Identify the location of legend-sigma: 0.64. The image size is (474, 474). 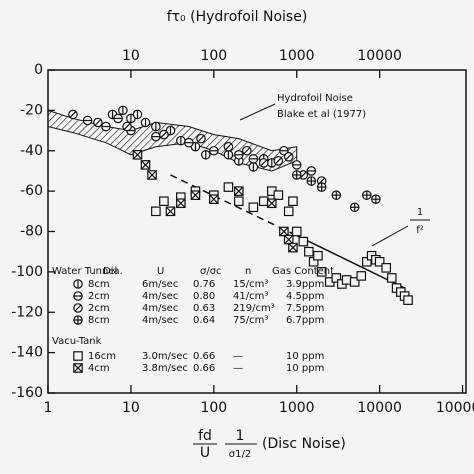
(204, 320).